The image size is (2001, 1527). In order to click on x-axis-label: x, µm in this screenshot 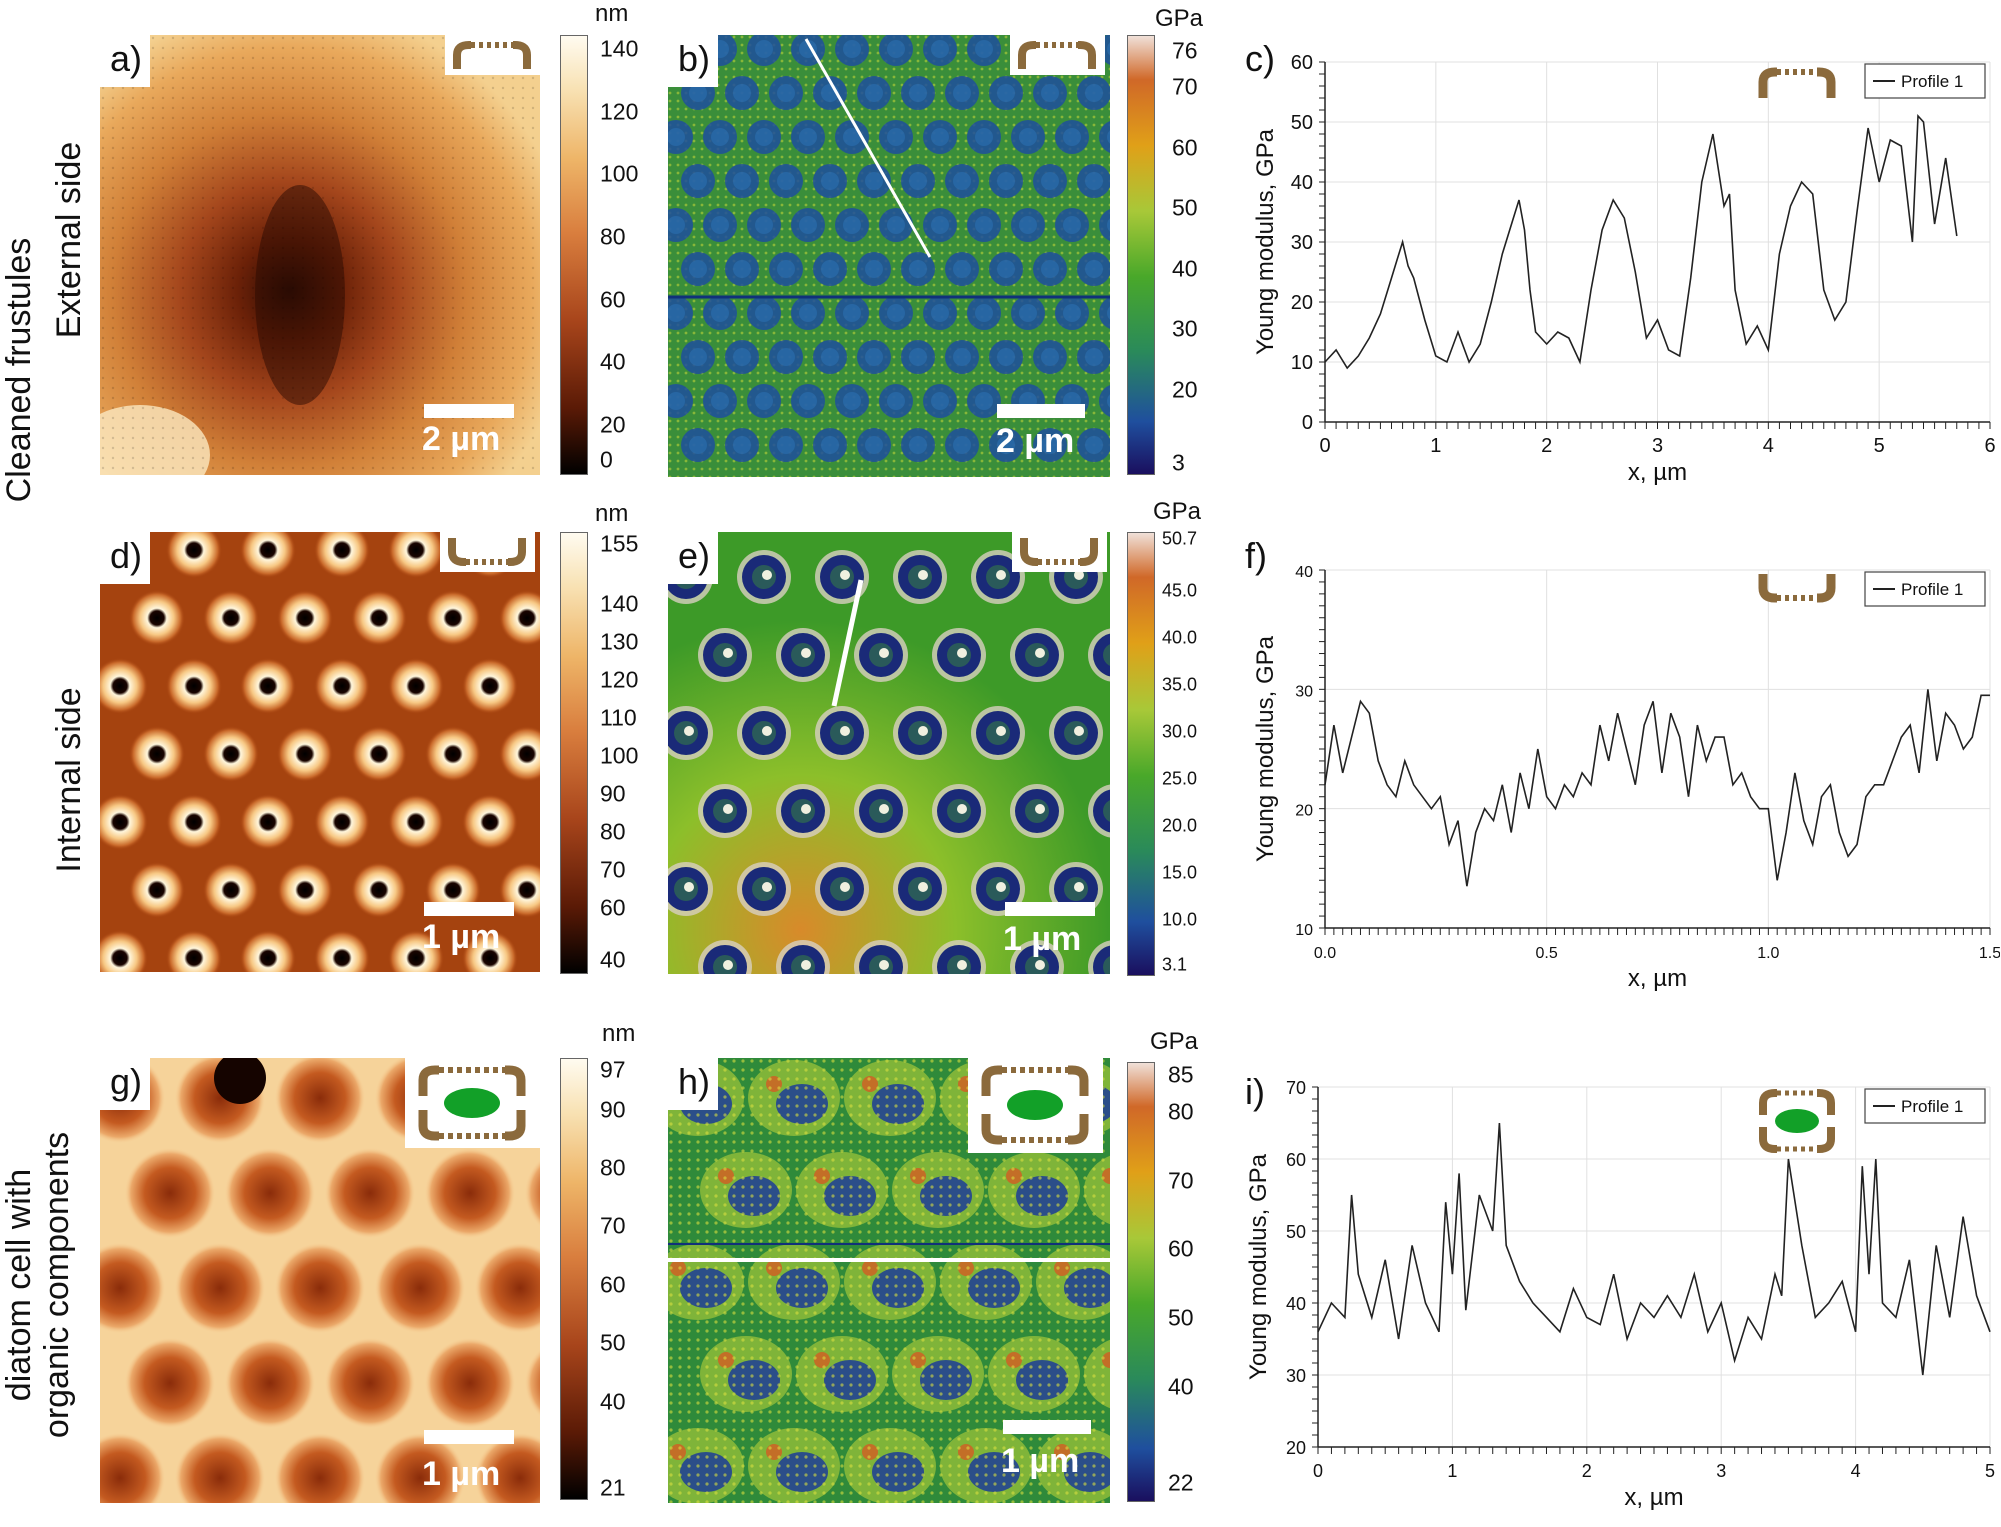, I will do `click(1657, 978)`.